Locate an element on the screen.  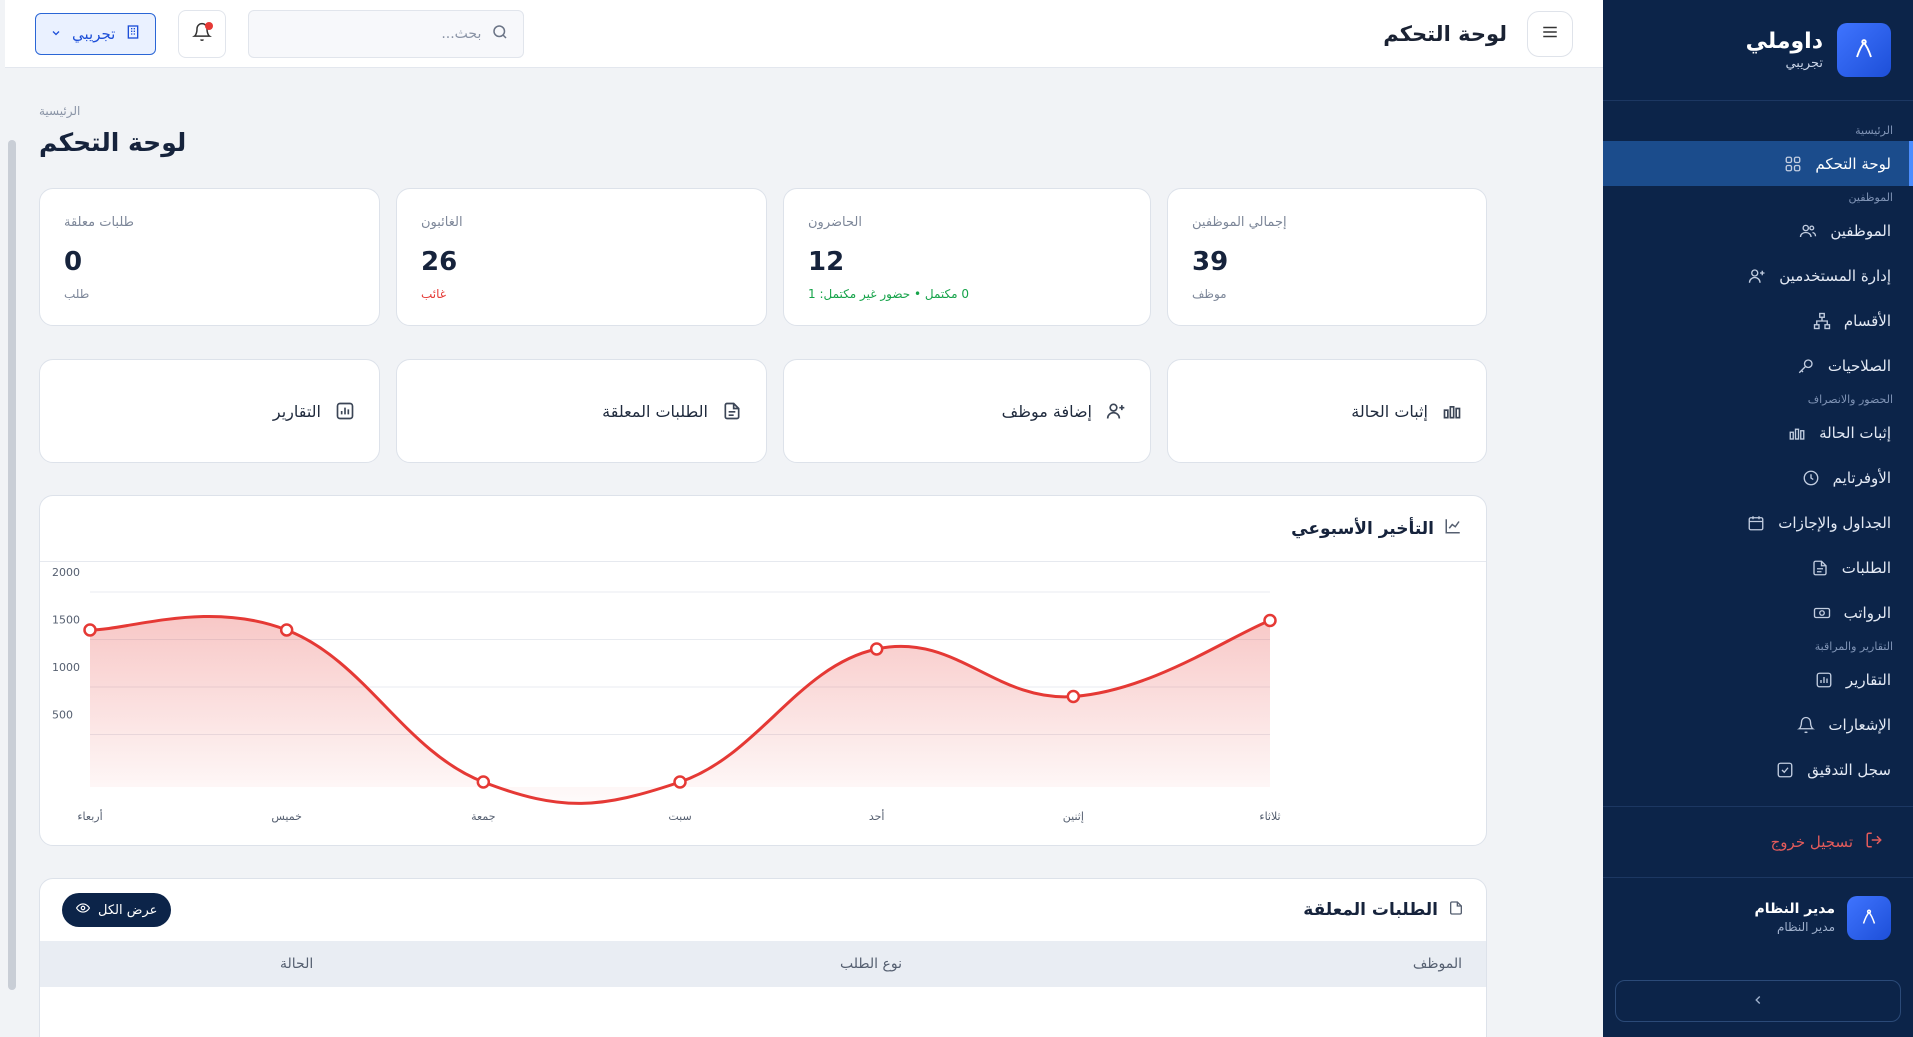
sidebar-item-label: الجداول والإجازات is located at coordinates (1834, 522).